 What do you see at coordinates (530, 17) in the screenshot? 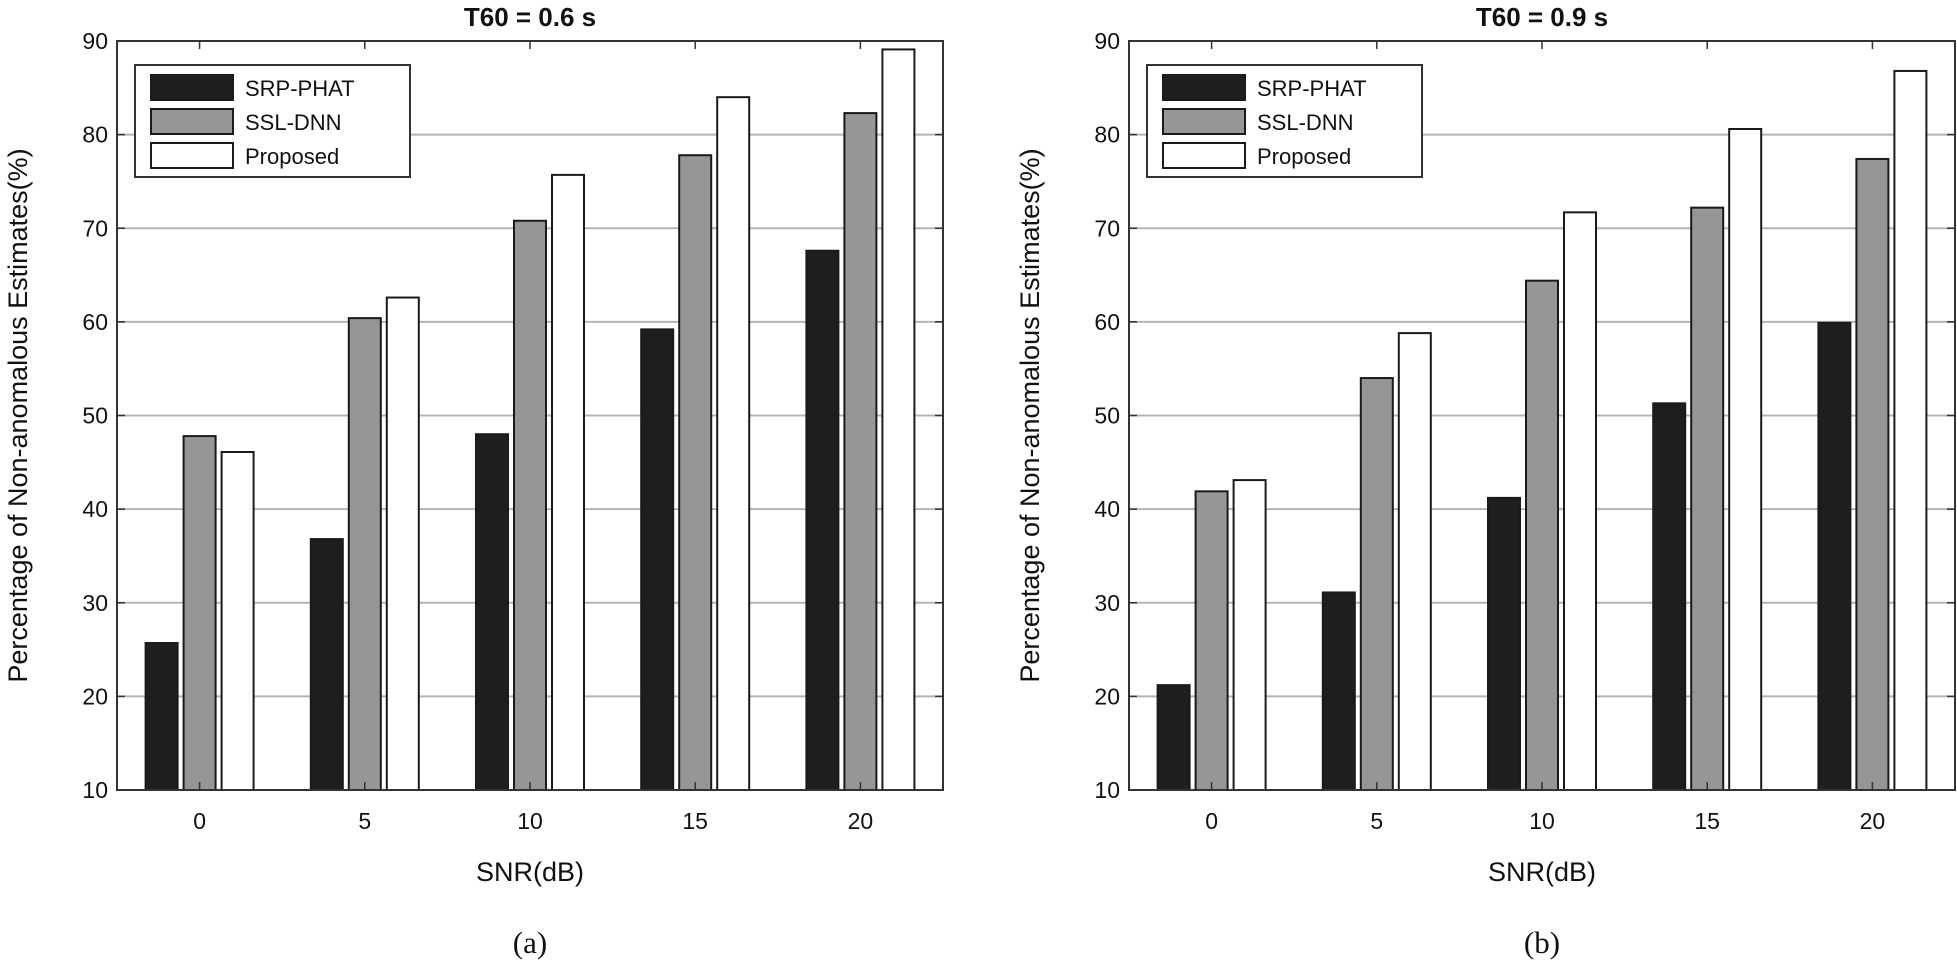
I see `chart-title: T60 = 0.6 s` at bounding box center [530, 17].